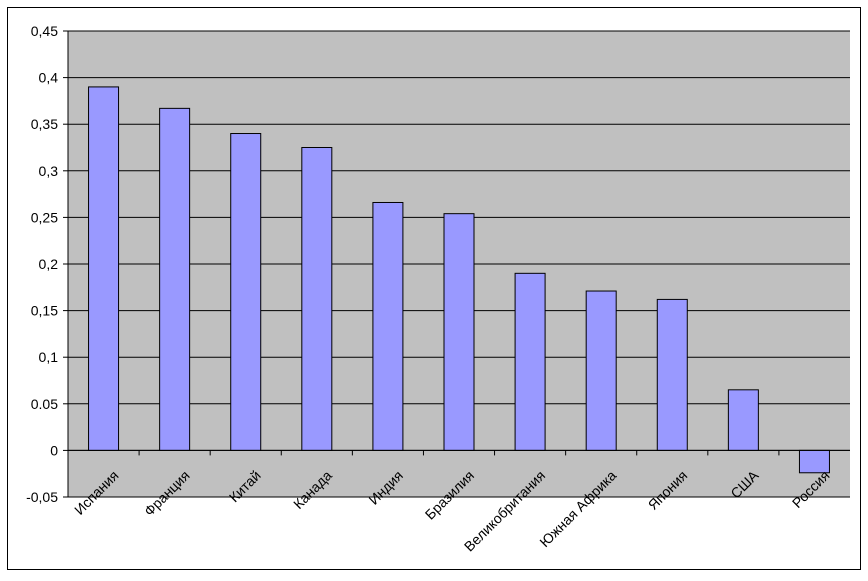  What do you see at coordinates (42, 497) in the screenshot?
I see `y-tick-label: -0,05` at bounding box center [42, 497].